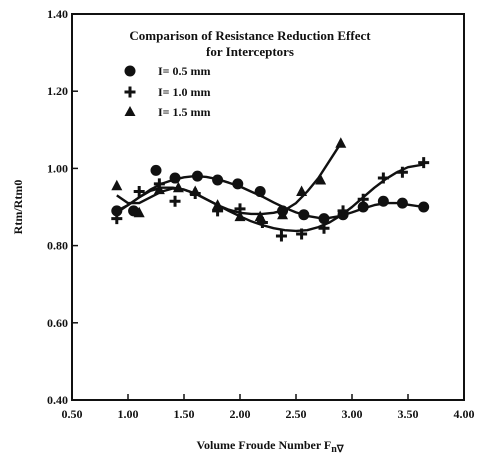 The height and width of the screenshot is (458, 488). Describe the element at coordinates (184, 112) in the screenshot. I see `legend-label-series-3: I= 1.5 mm` at that location.